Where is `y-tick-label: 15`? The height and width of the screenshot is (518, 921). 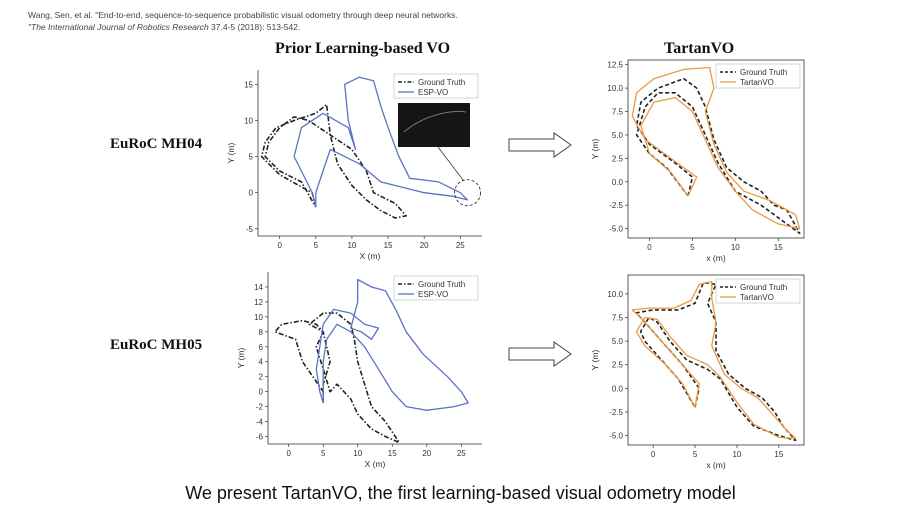 y-tick-label: 15 is located at coordinates (248, 84).